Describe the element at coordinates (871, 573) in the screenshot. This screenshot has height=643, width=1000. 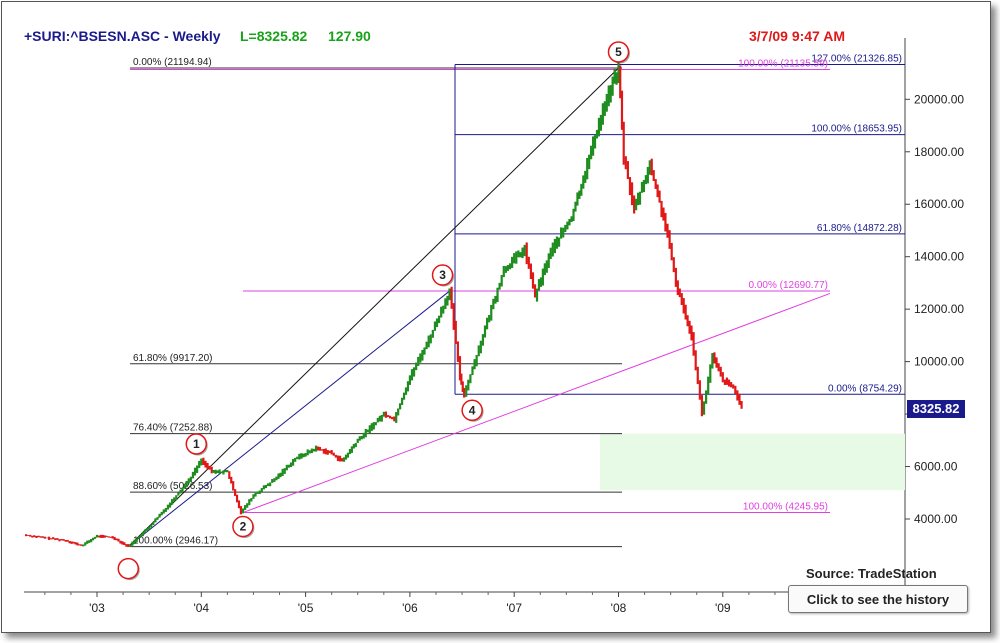
I see `source-label: Source: TradeStation` at that location.